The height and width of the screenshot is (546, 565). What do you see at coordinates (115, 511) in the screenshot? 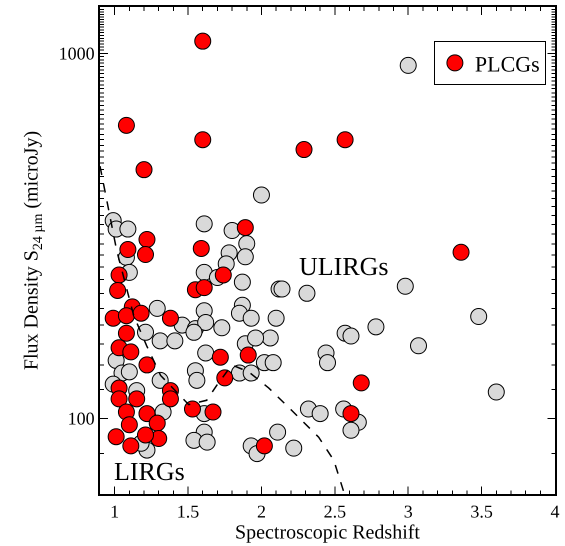
I see `x-tick-label: 1` at bounding box center [115, 511].